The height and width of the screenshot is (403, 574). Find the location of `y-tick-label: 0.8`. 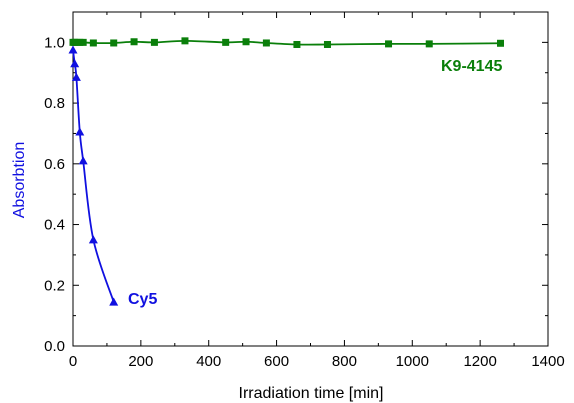

y-tick-label: 0.8 is located at coordinates (54, 103).